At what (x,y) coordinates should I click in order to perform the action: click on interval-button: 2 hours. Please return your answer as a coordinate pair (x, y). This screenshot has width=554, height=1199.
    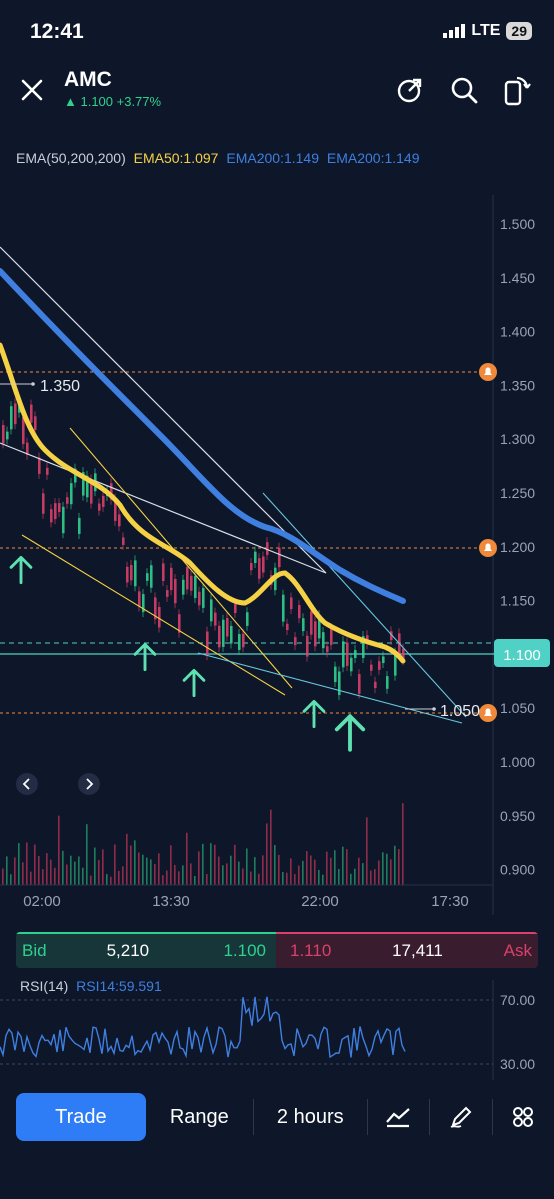
    Looking at the image, I should click on (310, 1116).